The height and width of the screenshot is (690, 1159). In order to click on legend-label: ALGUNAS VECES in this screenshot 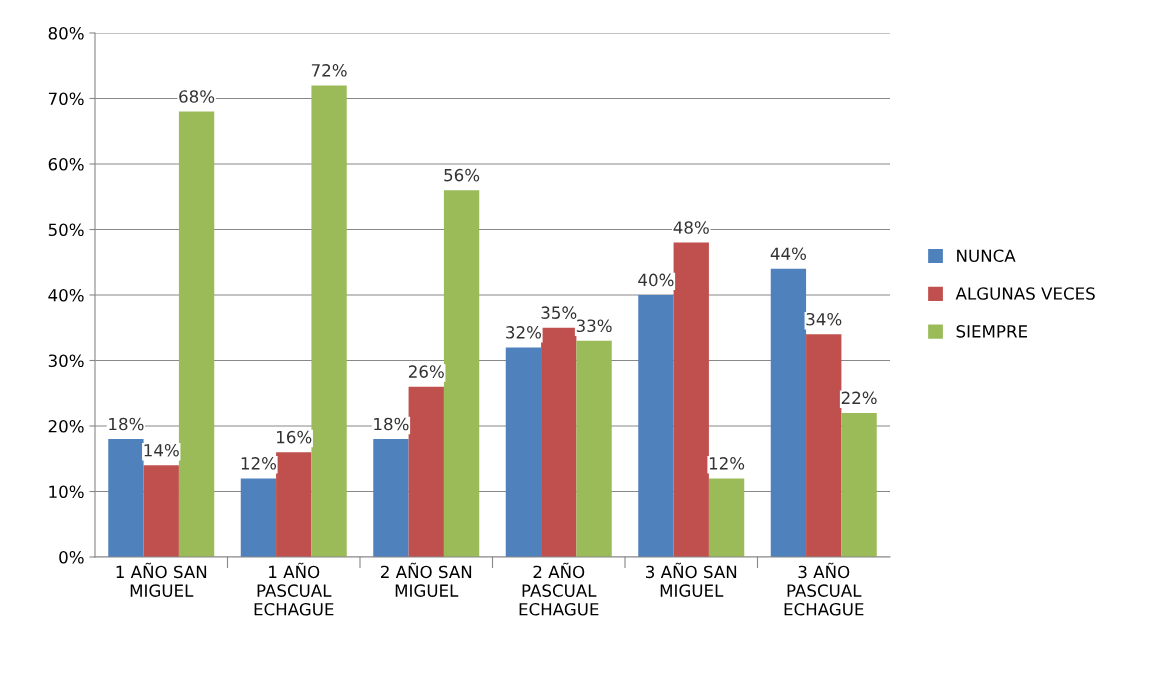, I will do `click(1025, 293)`.